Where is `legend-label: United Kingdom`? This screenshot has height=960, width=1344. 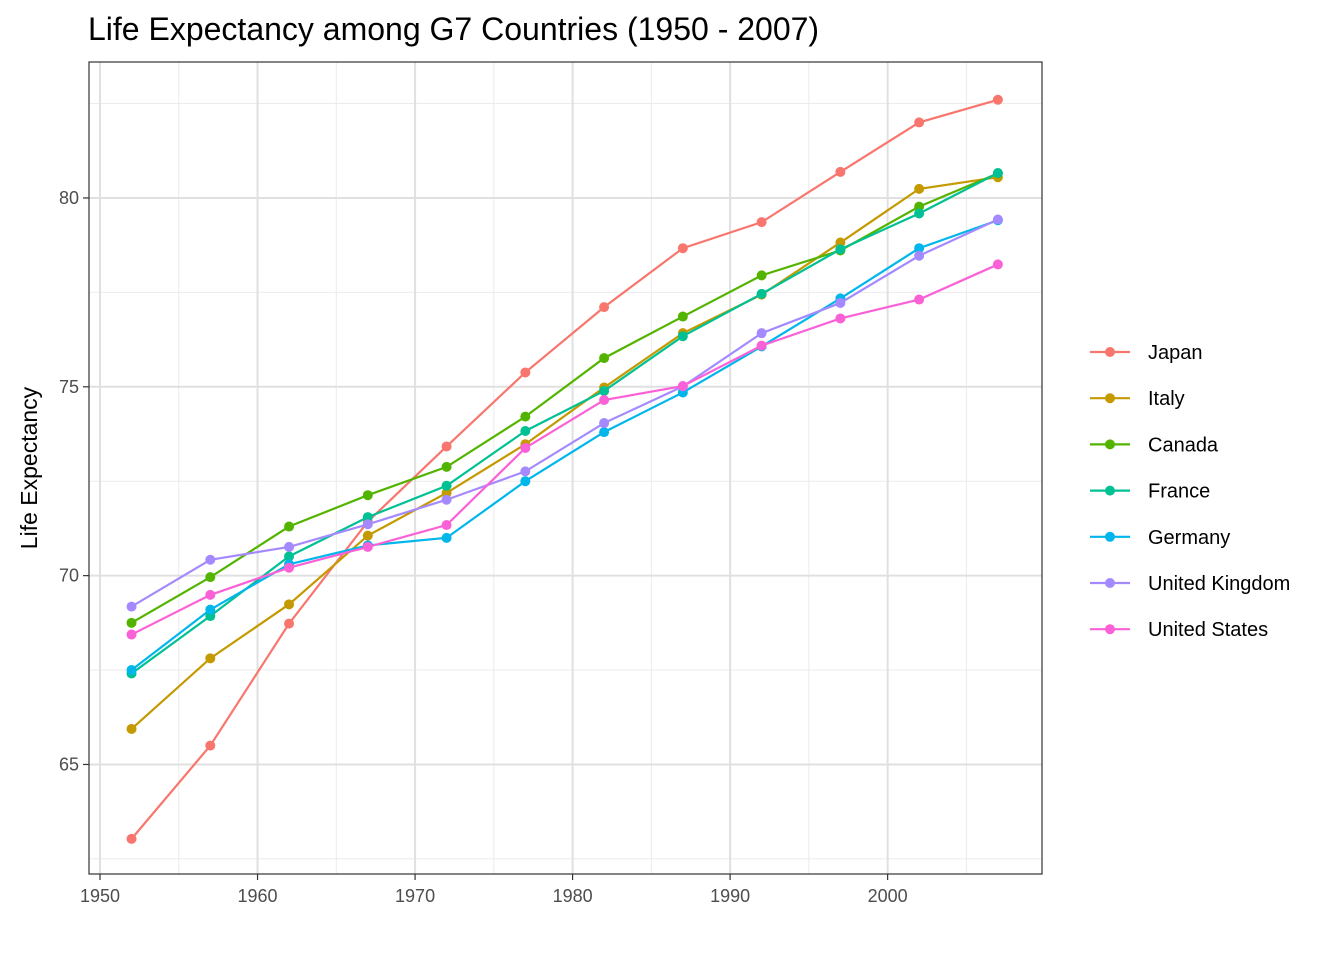 legend-label: United Kingdom is located at coordinates (1219, 584).